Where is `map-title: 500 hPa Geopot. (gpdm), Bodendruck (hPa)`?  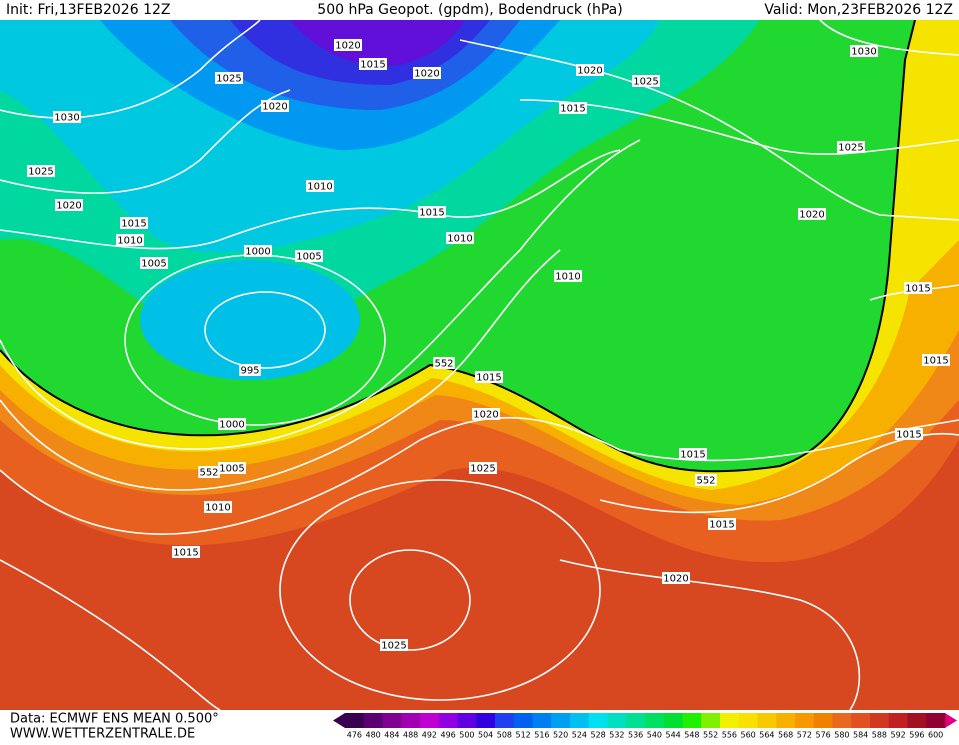
map-title: 500 hPa Geopot. (gpdm), Bodendruck (hPa) is located at coordinates (469, 10).